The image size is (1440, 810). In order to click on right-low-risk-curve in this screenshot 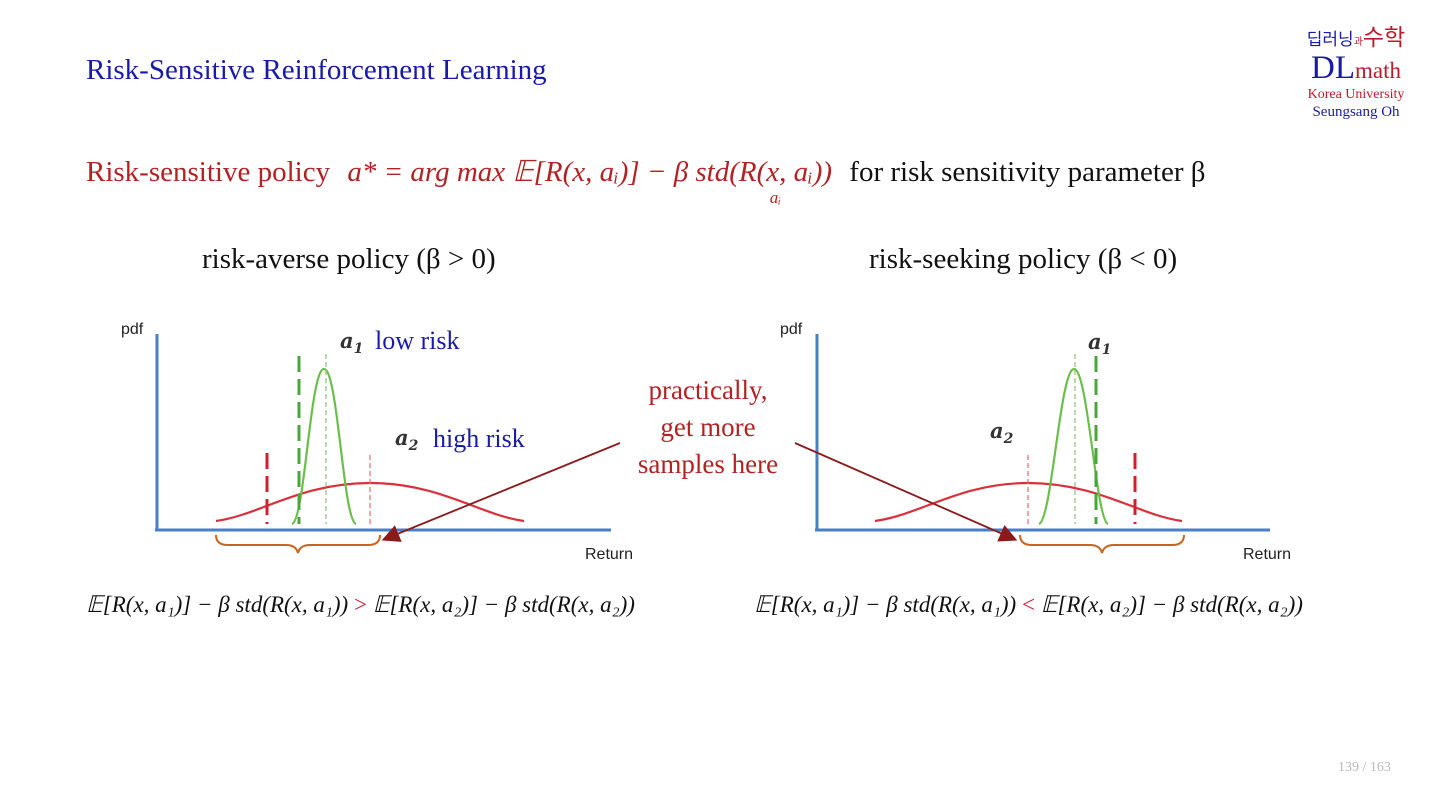, I will do `click(1073, 446)`.